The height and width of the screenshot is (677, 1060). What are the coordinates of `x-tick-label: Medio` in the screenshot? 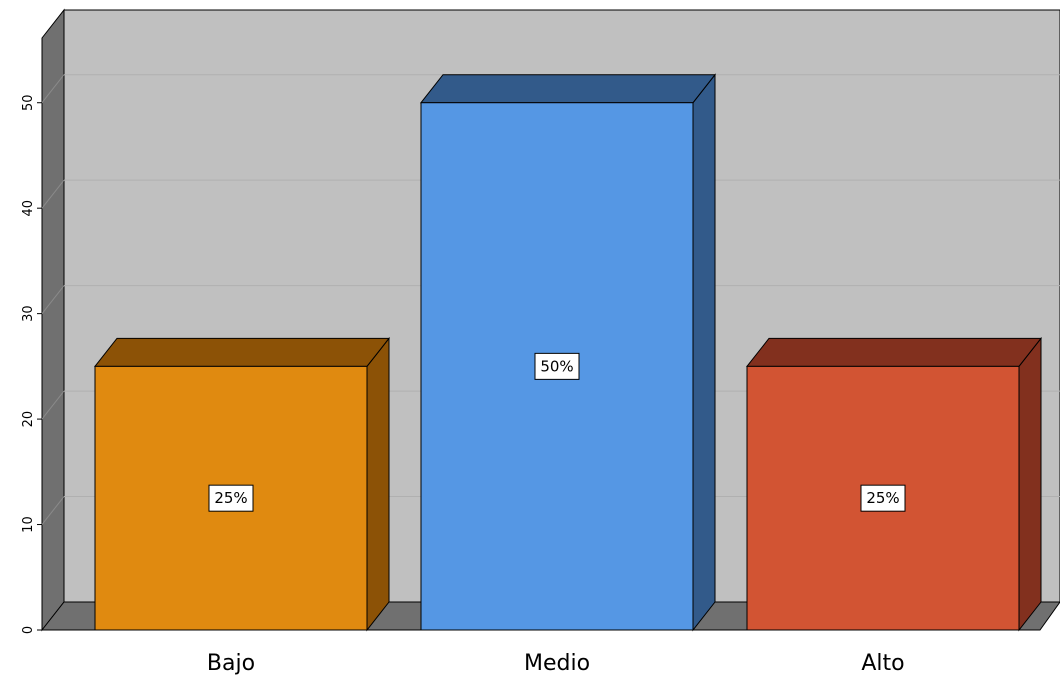 It's located at (557, 663).